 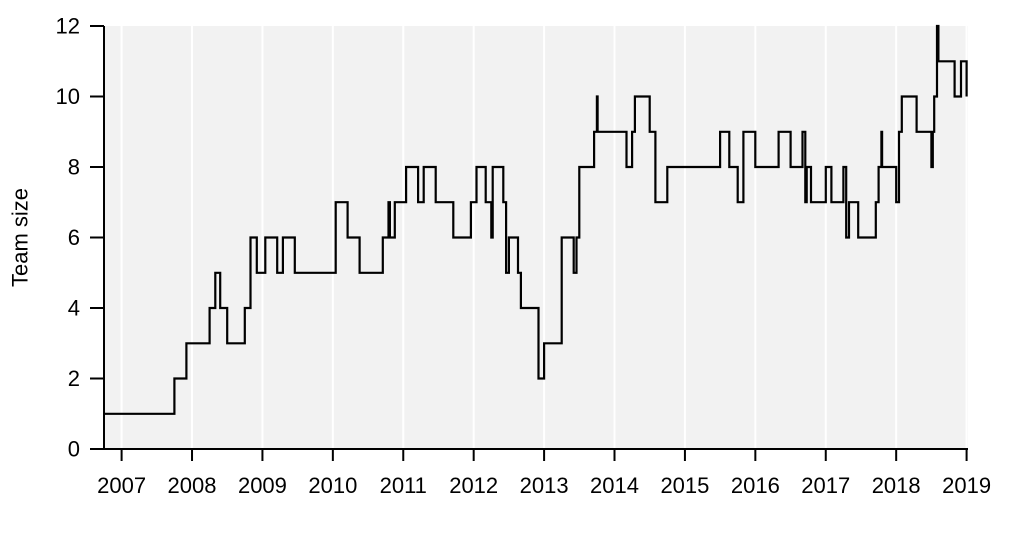 I want to click on y-tick-label: 4, so click(x=74, y=308).